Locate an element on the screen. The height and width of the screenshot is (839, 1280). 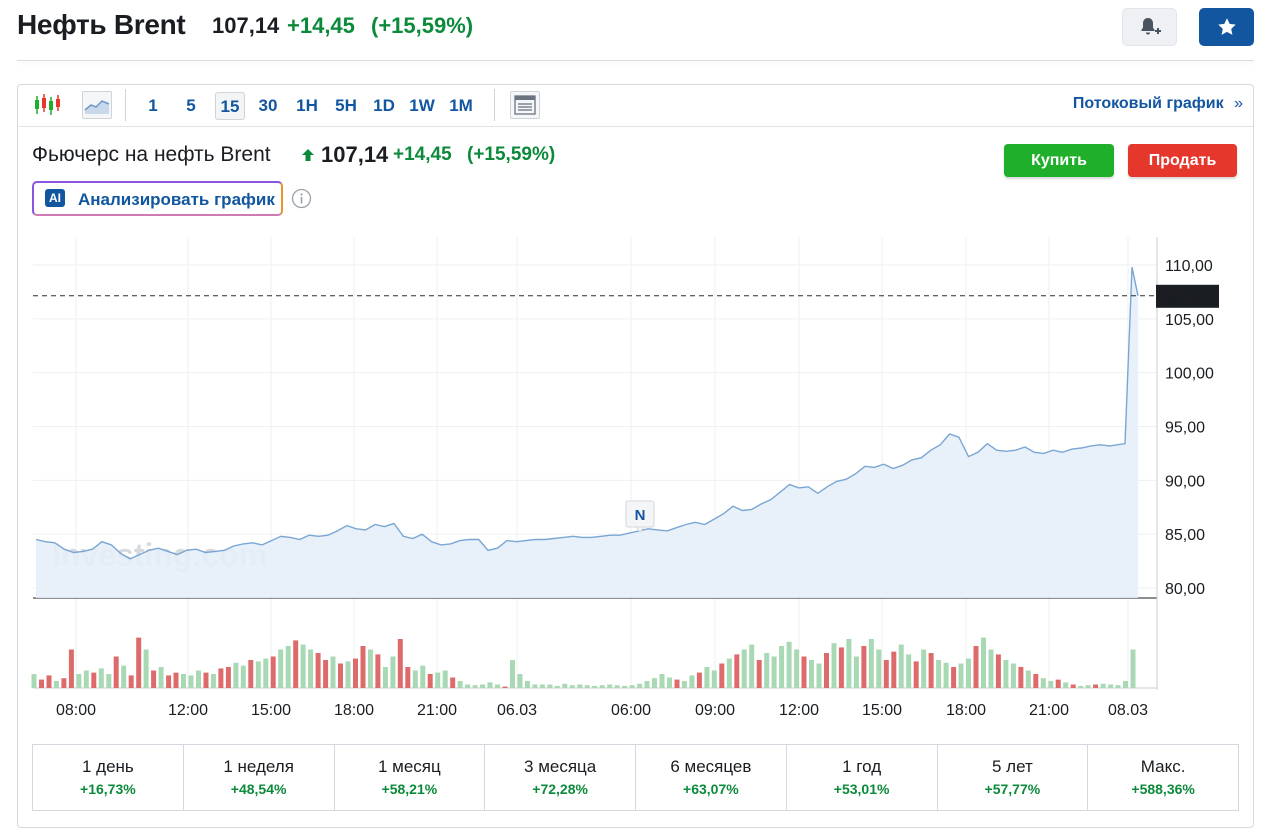
sell-button: Продать is located at coordinates (1182, 160).